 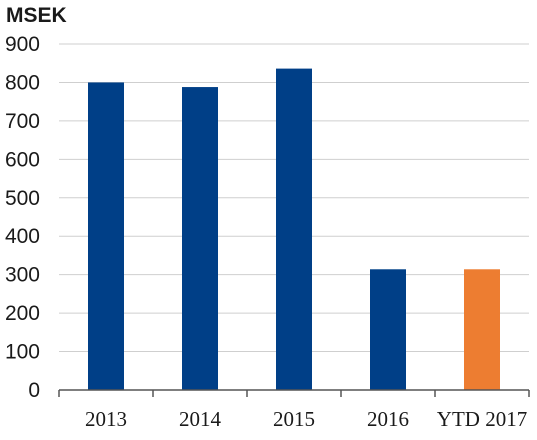 What do you see at coordinates (388, 419) in the screenshot?
I see `x-tick-label: 2016` at bounding box center [388, 419].